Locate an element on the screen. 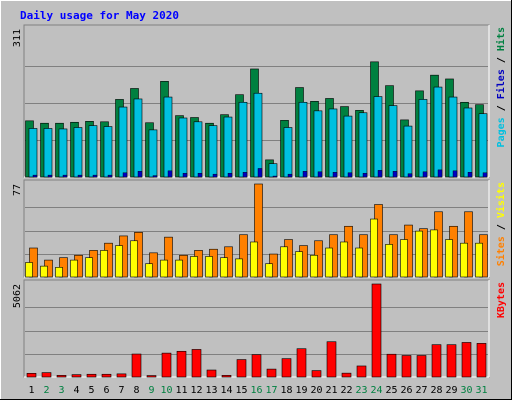  x-tick-label: 21 is located at coordinates (331, 390).